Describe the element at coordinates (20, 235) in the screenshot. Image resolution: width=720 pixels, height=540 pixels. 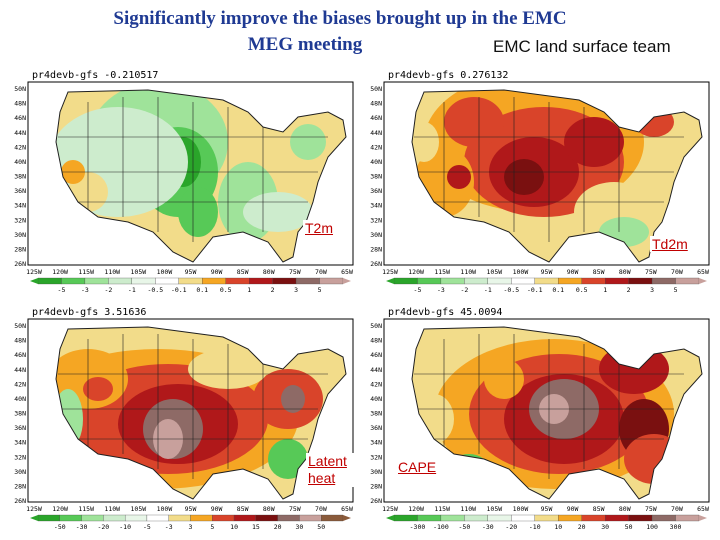
I see `lat-tick-label: 30N` at that location.